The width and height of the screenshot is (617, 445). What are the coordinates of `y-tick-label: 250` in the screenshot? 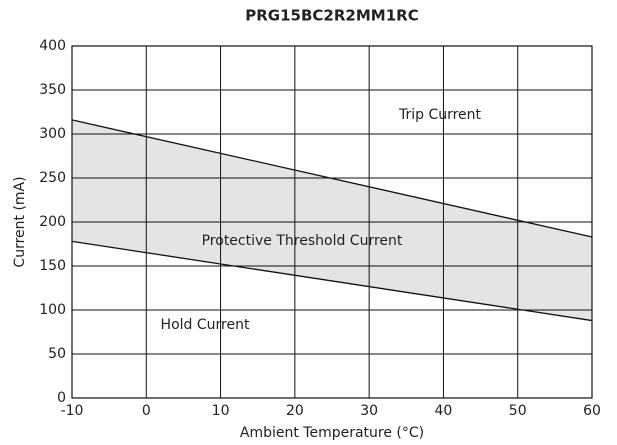 It's located at (52, 178).